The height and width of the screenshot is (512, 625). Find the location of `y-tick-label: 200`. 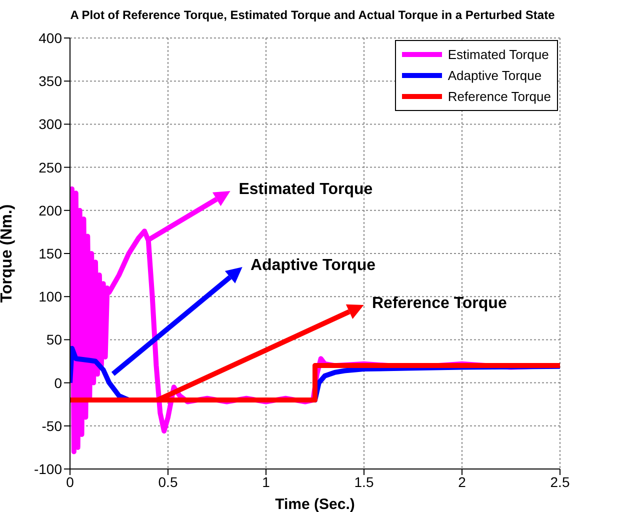

y-tick-label: 200 is located at coordinates (50, 210).